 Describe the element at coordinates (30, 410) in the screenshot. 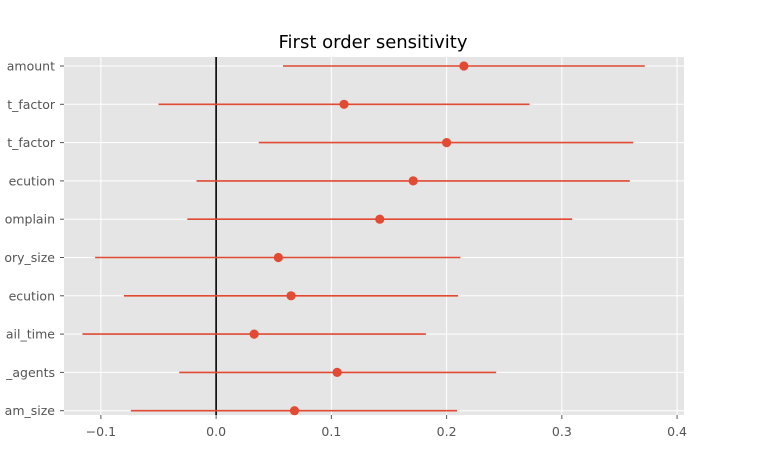

I see `y-tick-label: am_size` at that location.